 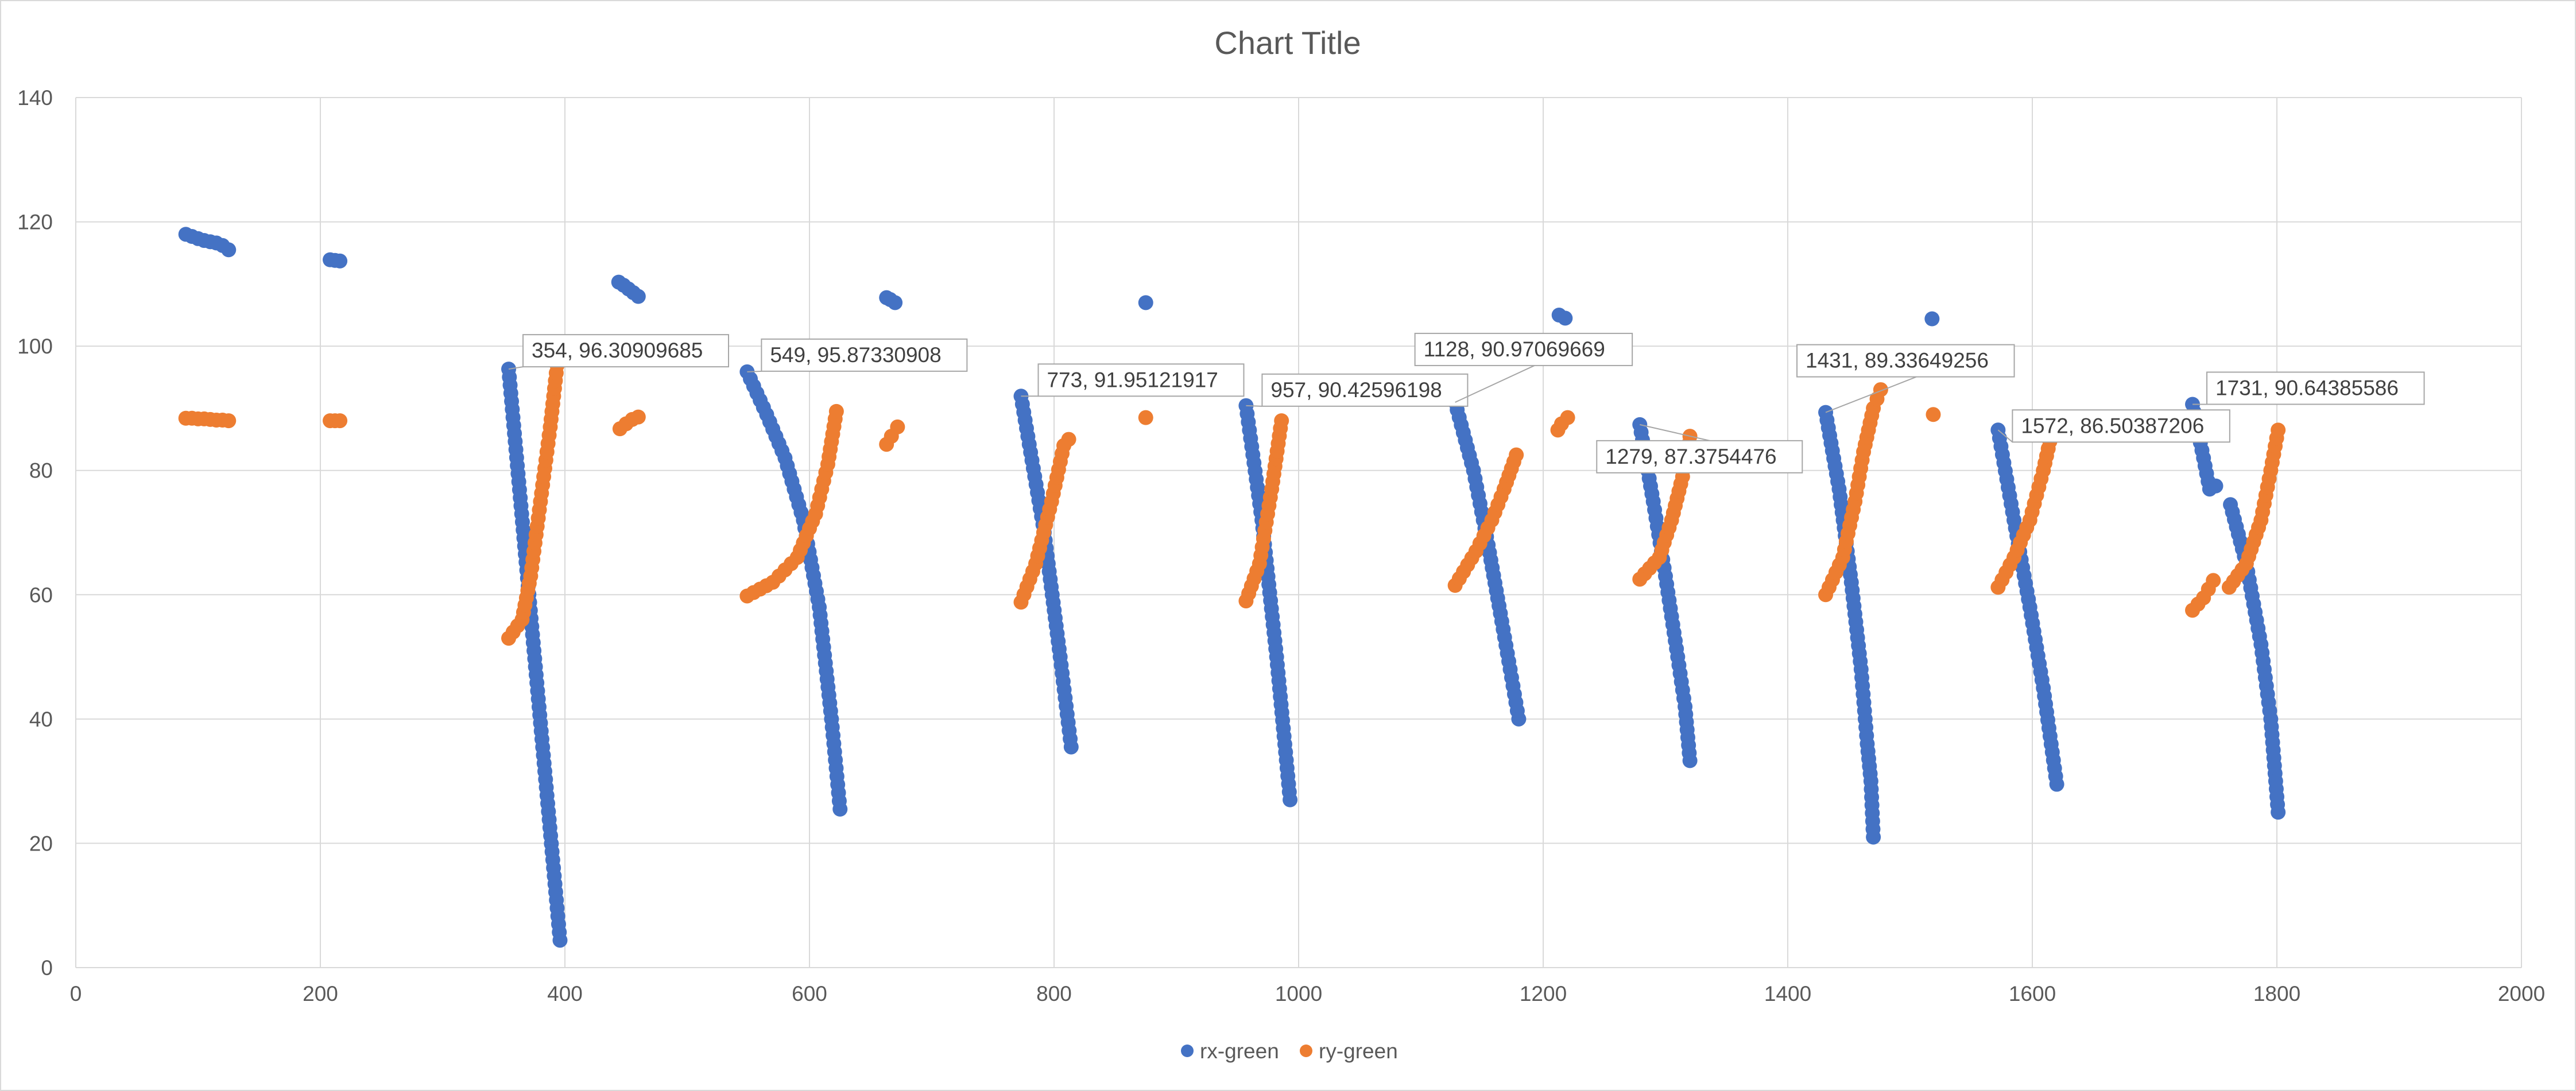 What do you see at coordinates (809, 993) in the screenshot?
I see `x-tick-label: 600` at bounding box center [809, 993].